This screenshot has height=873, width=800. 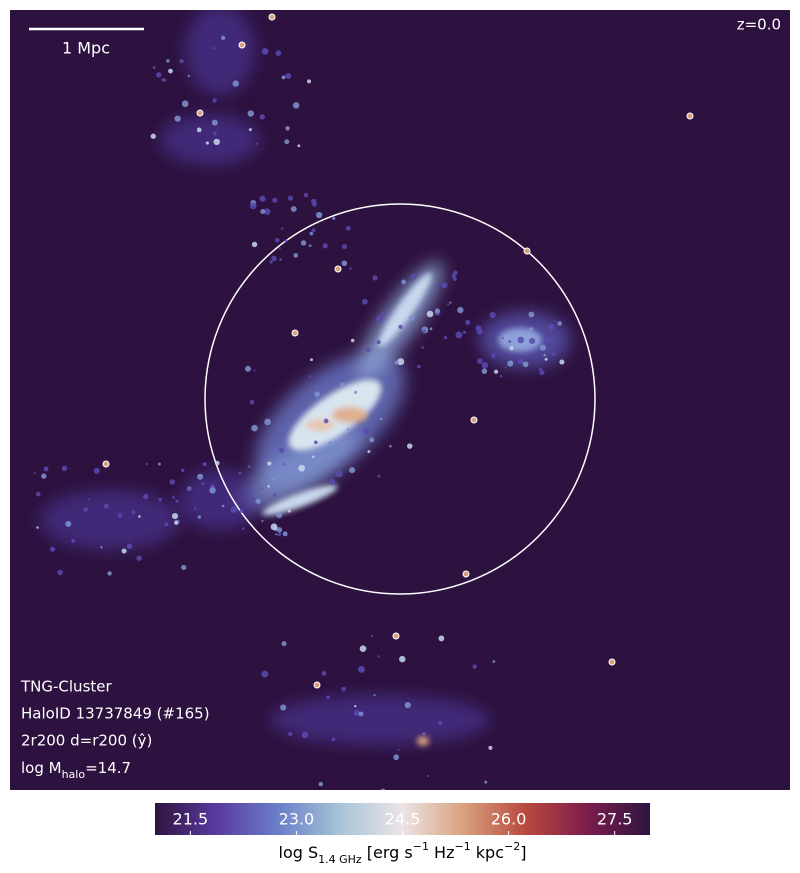 I want to click on info-line: HaloID 13737849 (#165), so click(x=115, y=714).